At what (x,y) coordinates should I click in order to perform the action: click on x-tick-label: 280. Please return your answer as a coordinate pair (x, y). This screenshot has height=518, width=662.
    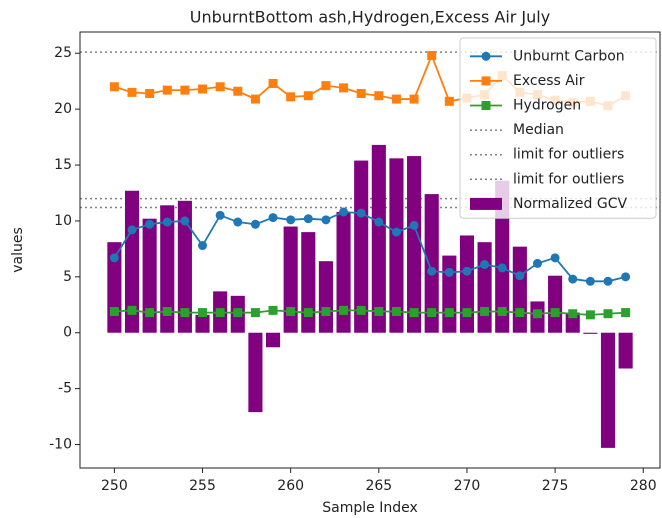
    Looking at the image, I should click on (643, 486).